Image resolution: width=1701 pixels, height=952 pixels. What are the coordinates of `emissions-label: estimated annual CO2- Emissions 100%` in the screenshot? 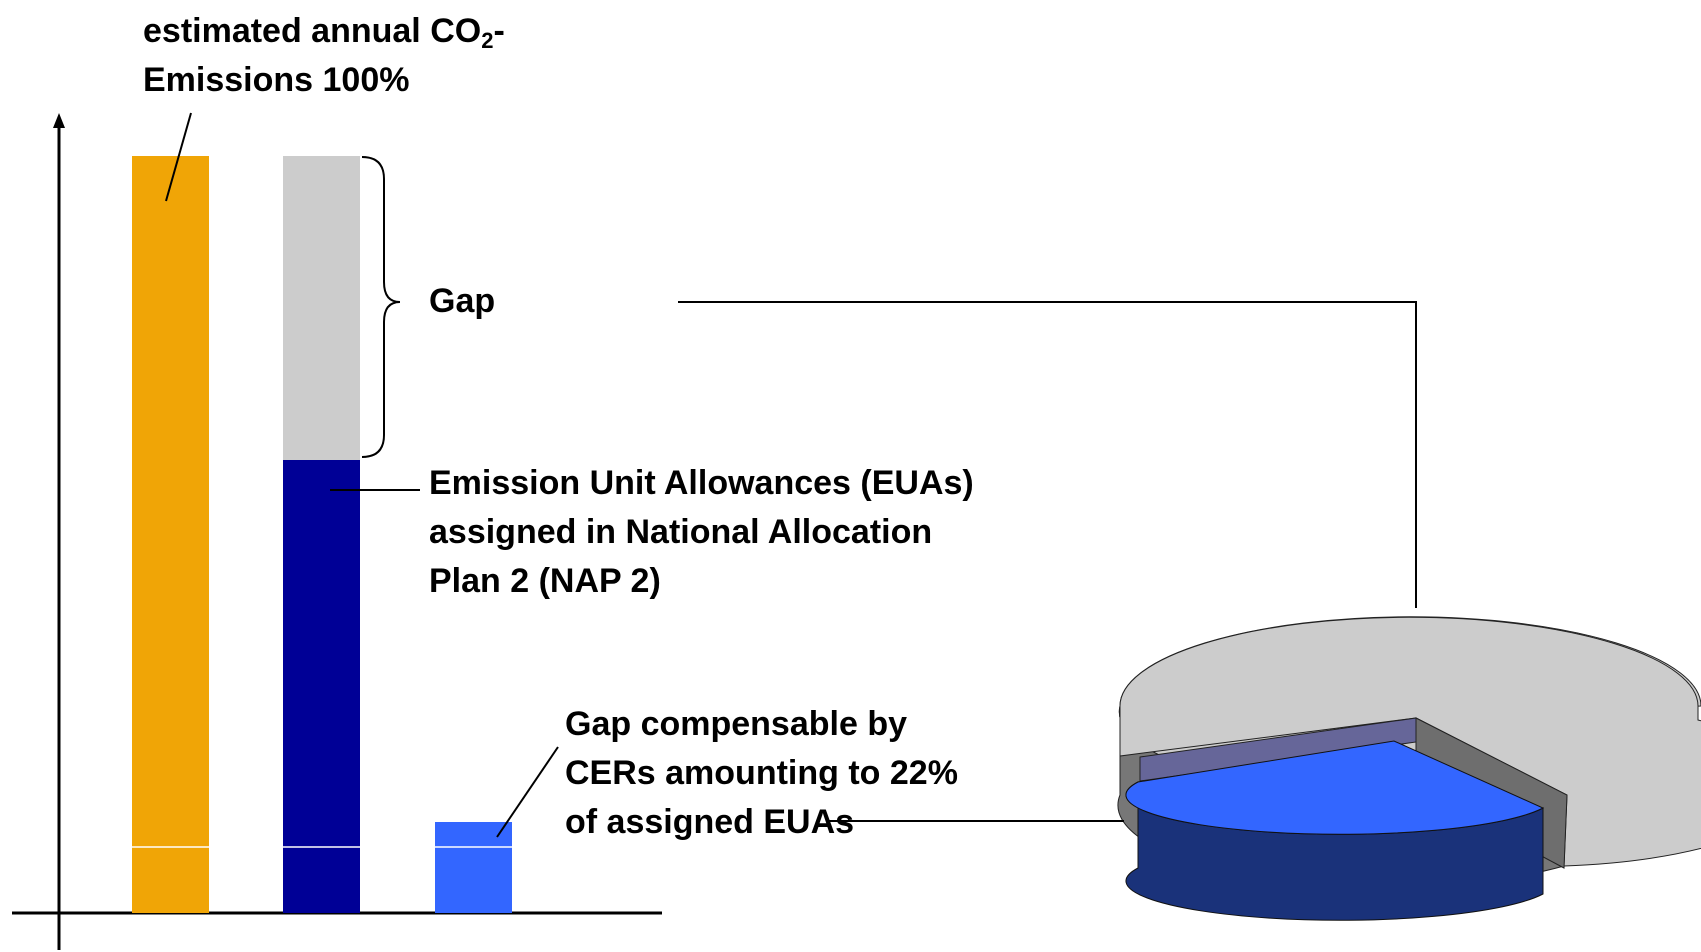 It's located at (324, 56).